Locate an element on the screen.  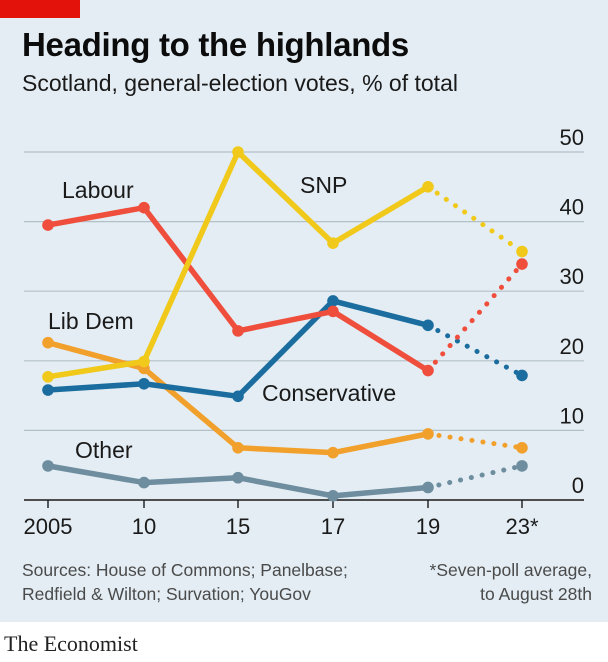
snp-label: SNP is located at coordinates (323, 185).